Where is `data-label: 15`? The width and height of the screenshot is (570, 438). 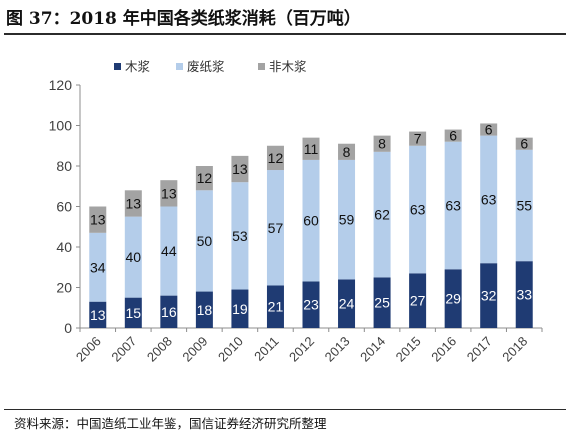 data-label: 15 is located at coordinates (134, 313).